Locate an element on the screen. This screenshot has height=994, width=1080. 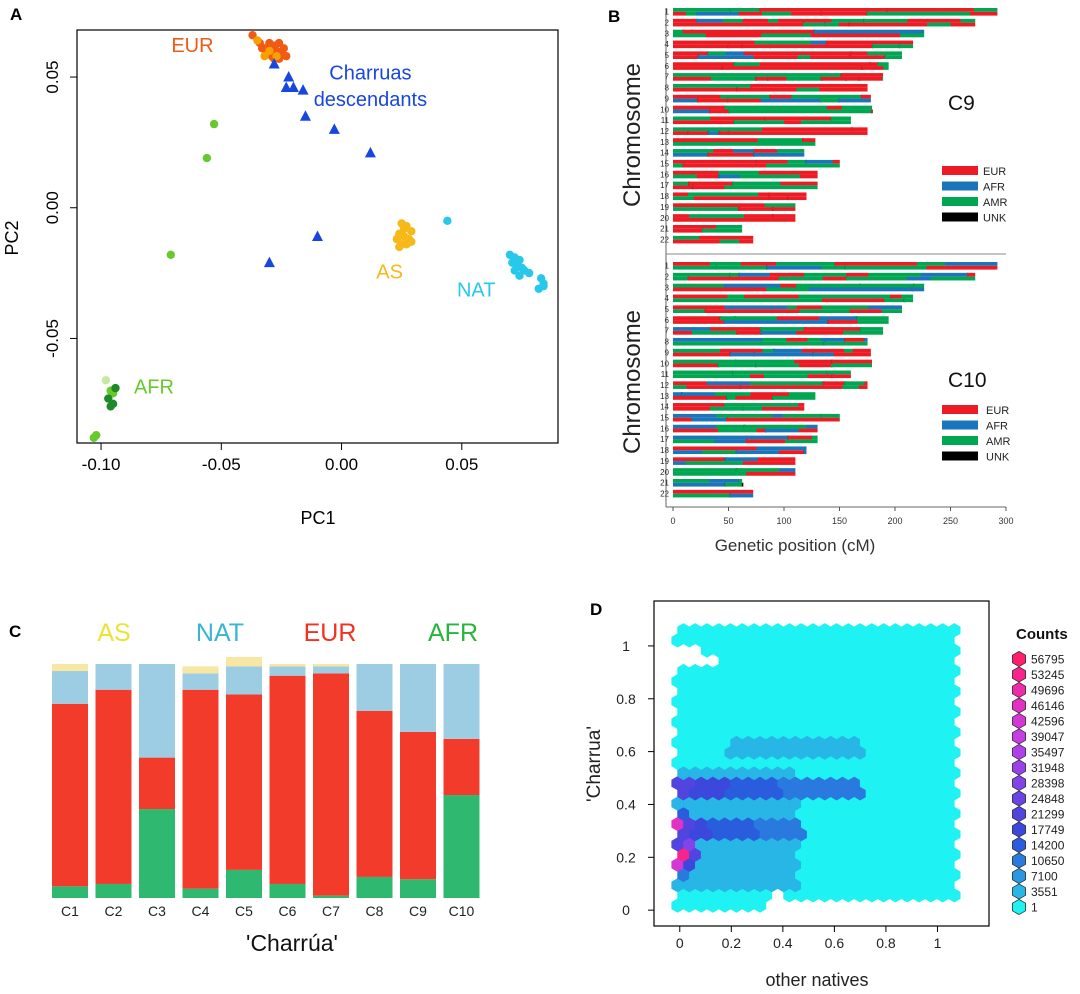
hexbin-x-tick-label: 1 is located at coordinates (938, 943).